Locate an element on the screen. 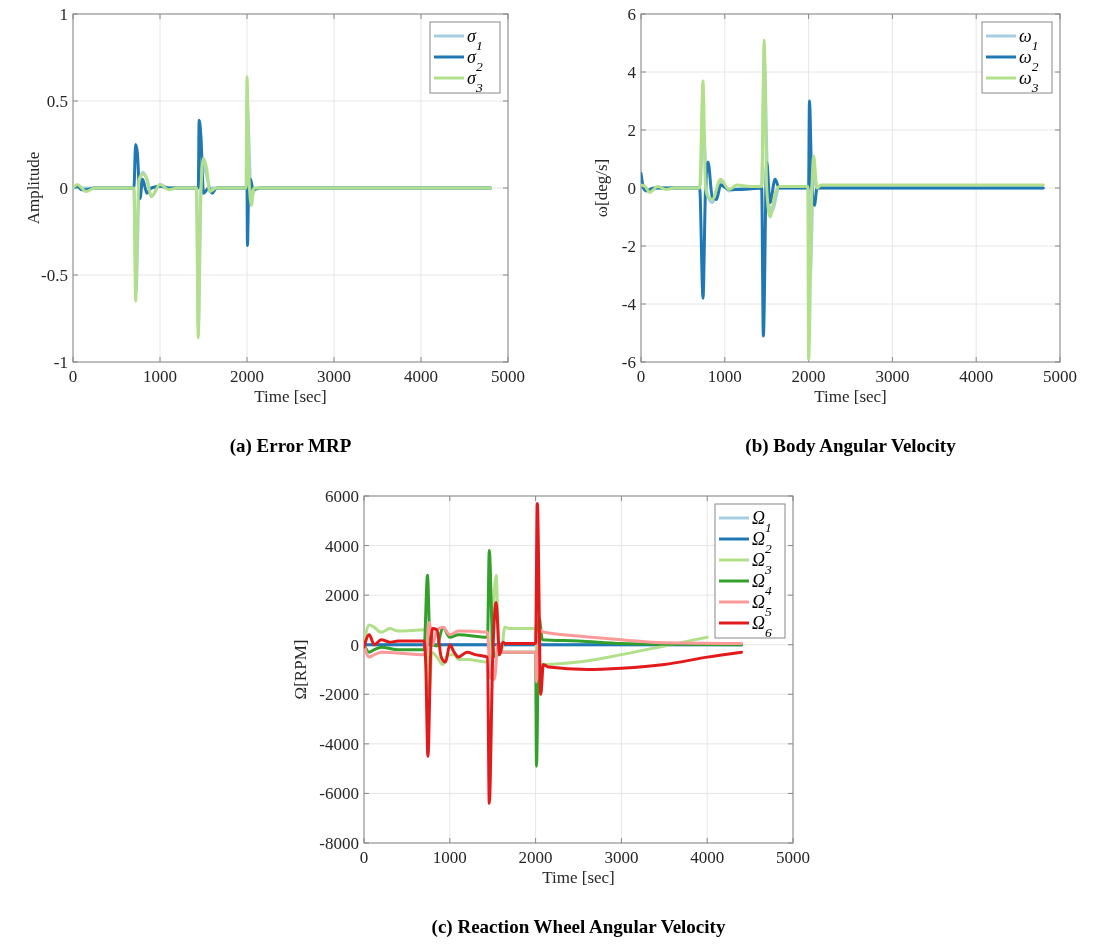 Image resolution: width=1103 pixels, height=947 pixels. y-tick-label: 4000 is located at coordinates (342, 546).